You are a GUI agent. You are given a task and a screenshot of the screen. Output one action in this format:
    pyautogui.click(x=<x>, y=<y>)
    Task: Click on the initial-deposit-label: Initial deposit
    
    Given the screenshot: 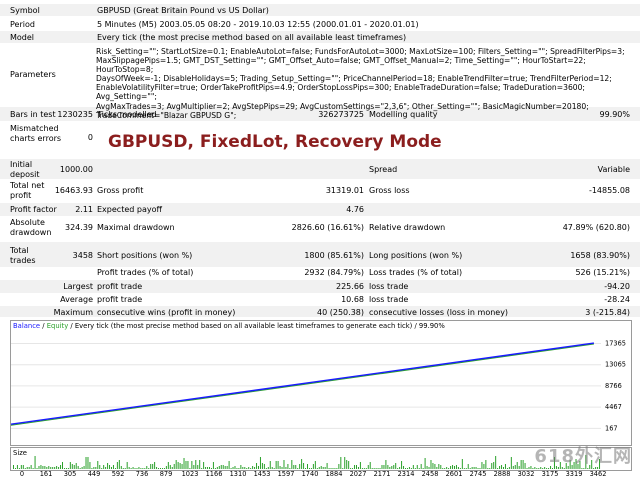 What is the action you would take?
    pyautogui.click(x=25, y=169)
    